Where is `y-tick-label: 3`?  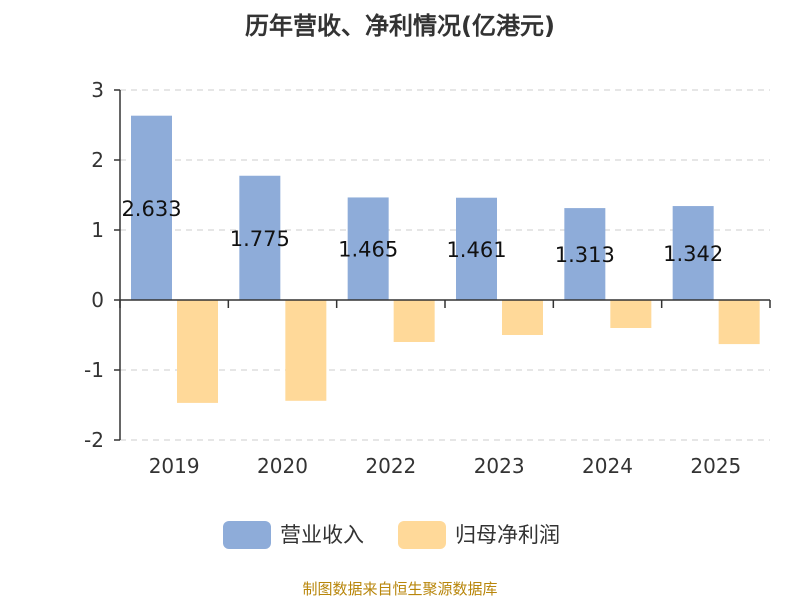 y-tick-label: 3 is located at coordinates (97, 90).